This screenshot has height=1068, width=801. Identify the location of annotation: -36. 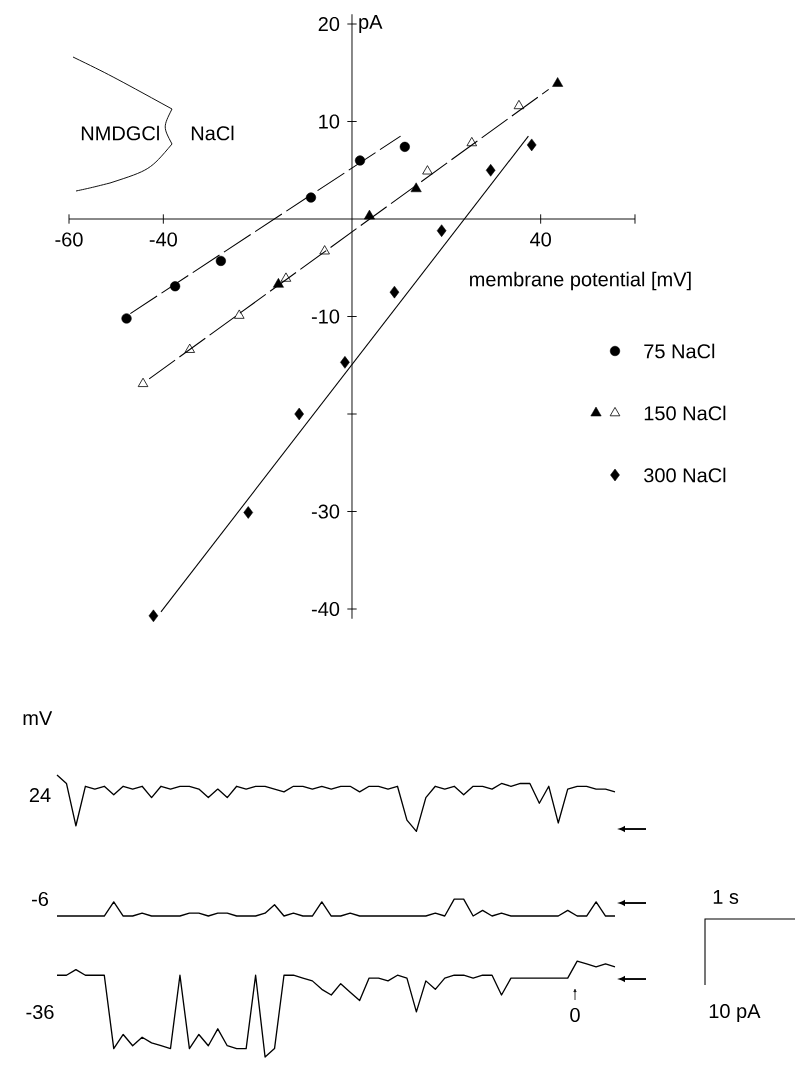
(40, 1012).